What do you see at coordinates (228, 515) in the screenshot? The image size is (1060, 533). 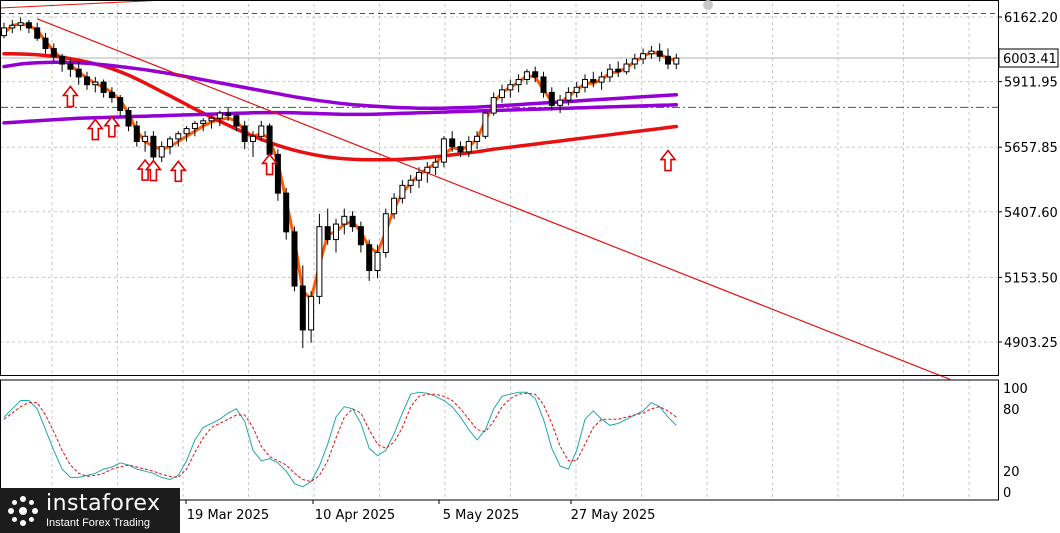 I see `date-tick-label: 19 Mar 2025` at bounding box center [228, 515].